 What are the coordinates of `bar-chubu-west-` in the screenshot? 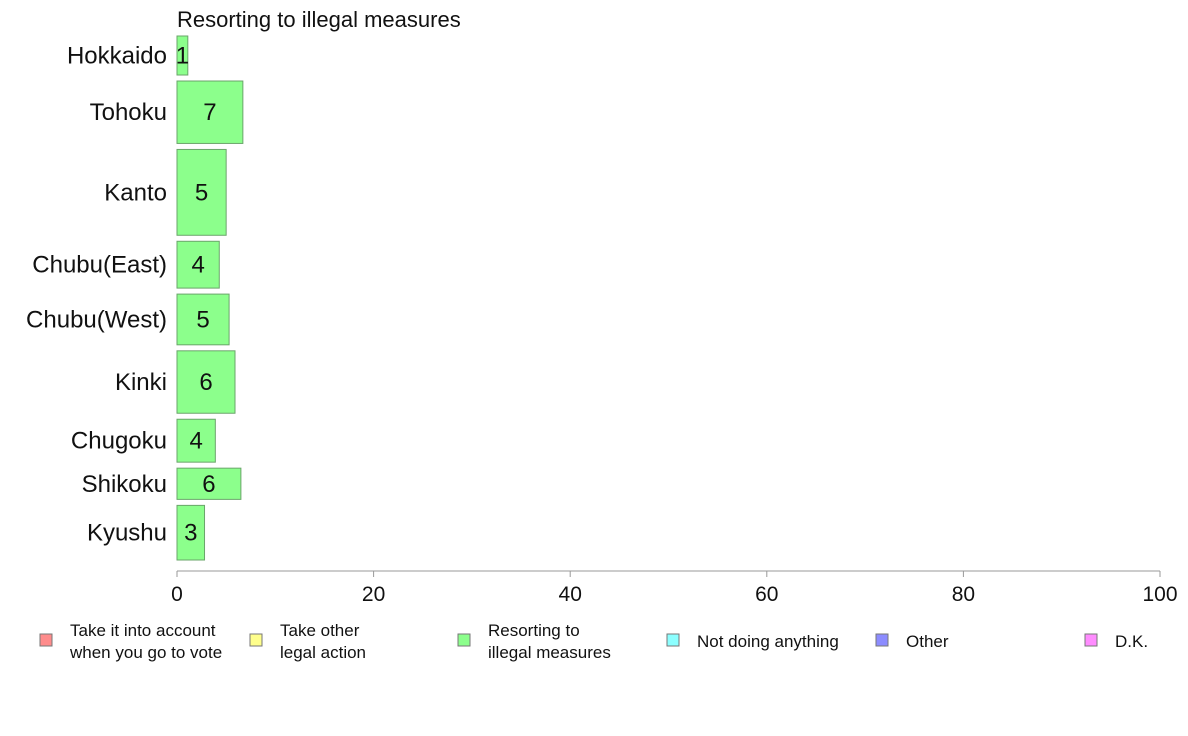 It's located at (203, 319).